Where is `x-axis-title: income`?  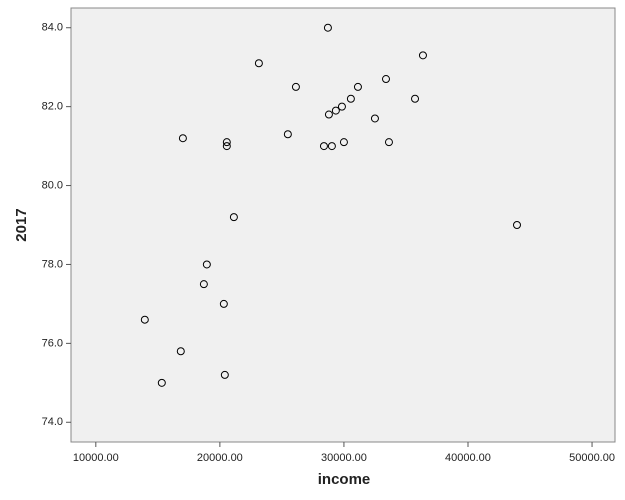
x-axis-title: income is located at coordinates (344, 479).